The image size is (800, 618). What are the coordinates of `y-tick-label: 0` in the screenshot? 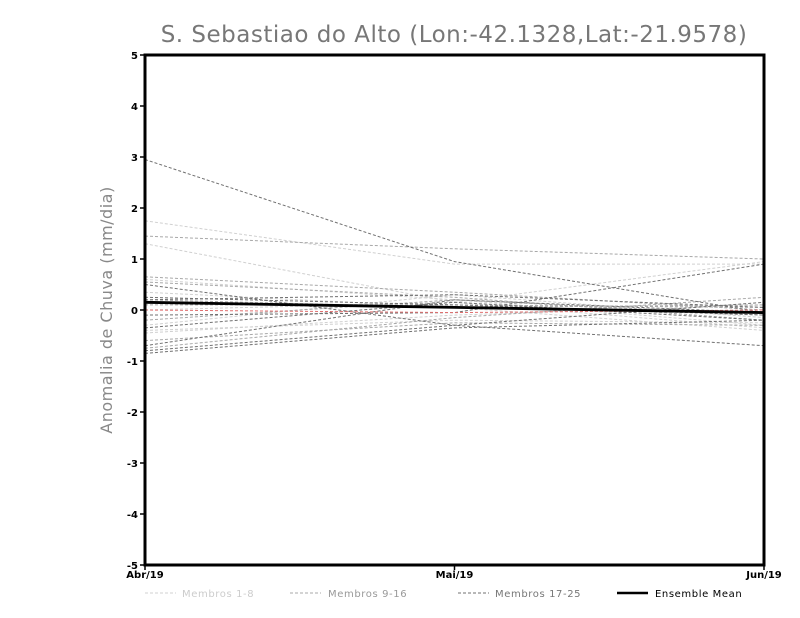 It's located at (134, 311).